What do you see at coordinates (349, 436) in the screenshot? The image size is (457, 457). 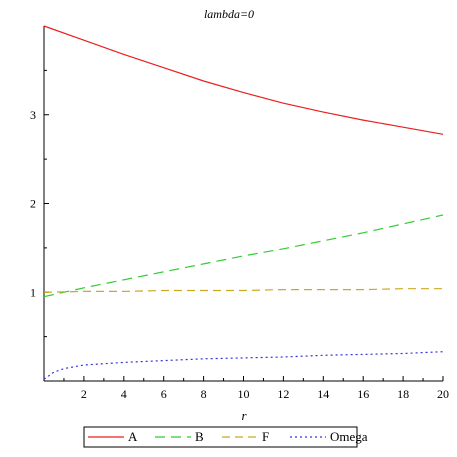 I see `legend-label-omega: Omega` at bounding box center [349, 436].